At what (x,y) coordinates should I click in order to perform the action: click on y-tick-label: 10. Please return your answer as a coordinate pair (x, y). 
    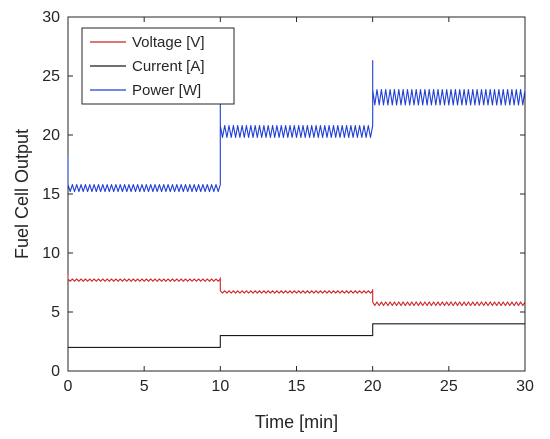
    Looking at the image, I should click on (51, 253).